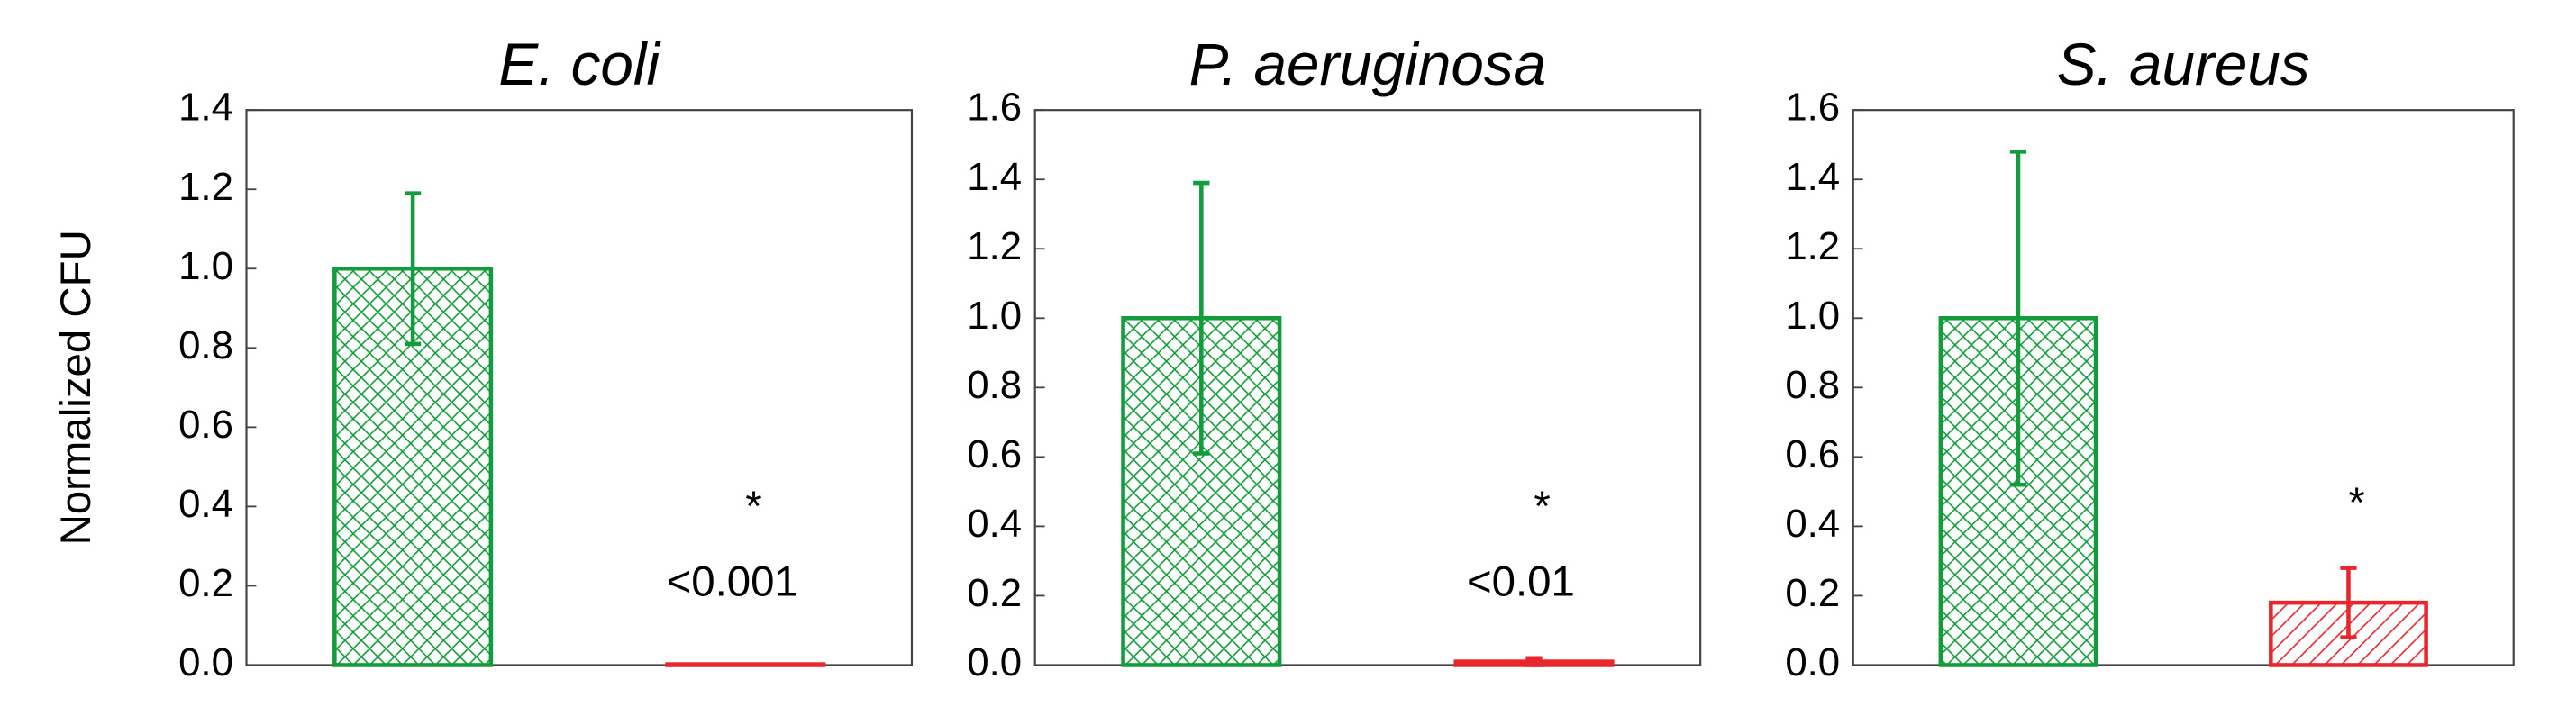 The width and height of the screenshot is (2576, 716). Describe the element at coordinates (76, 387) in the screenshot. I see `y-axis-label: Normalized CFU` at that location.